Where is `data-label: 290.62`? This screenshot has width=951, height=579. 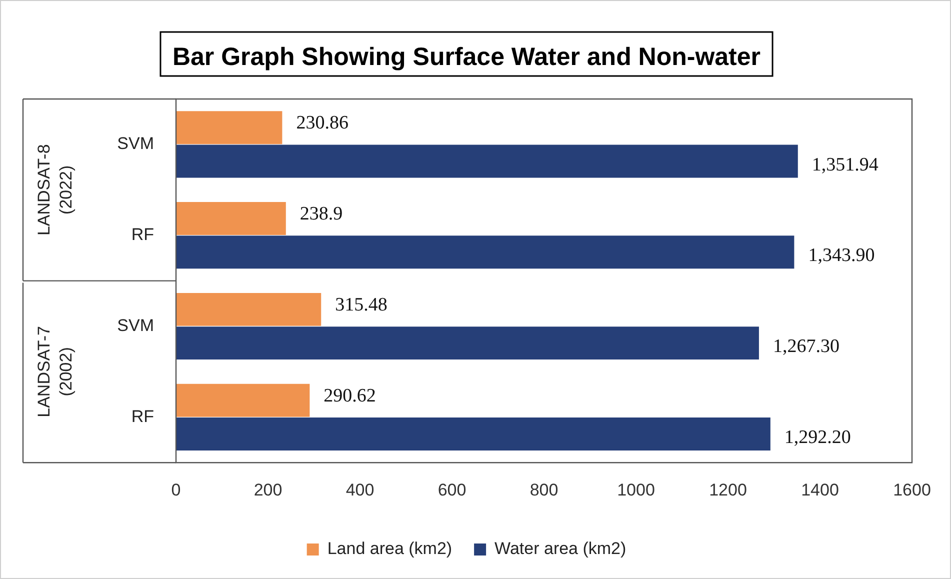 data-label: 290.62 is located at coordinates (350, 395).